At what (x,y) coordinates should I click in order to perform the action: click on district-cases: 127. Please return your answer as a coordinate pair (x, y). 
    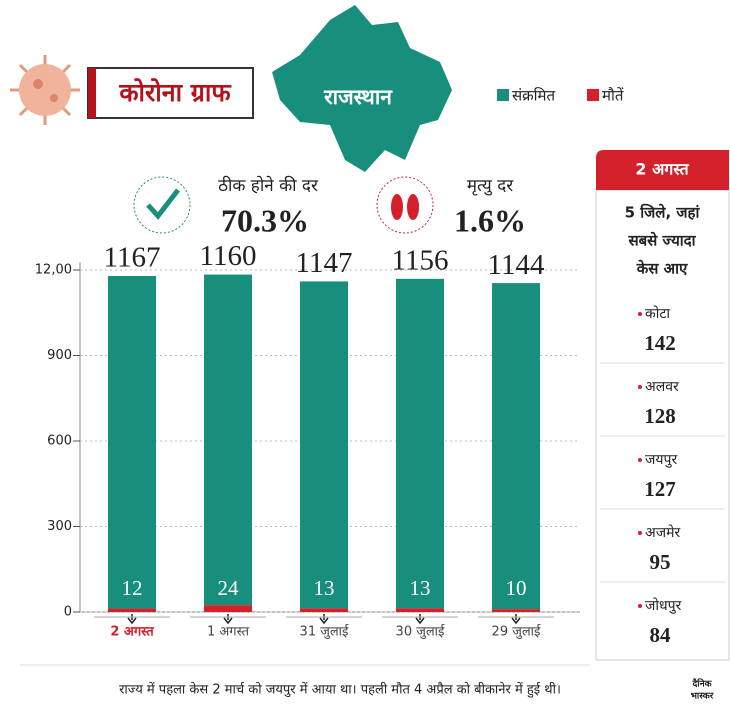
    Looking at the image, I should click on (660, 489).